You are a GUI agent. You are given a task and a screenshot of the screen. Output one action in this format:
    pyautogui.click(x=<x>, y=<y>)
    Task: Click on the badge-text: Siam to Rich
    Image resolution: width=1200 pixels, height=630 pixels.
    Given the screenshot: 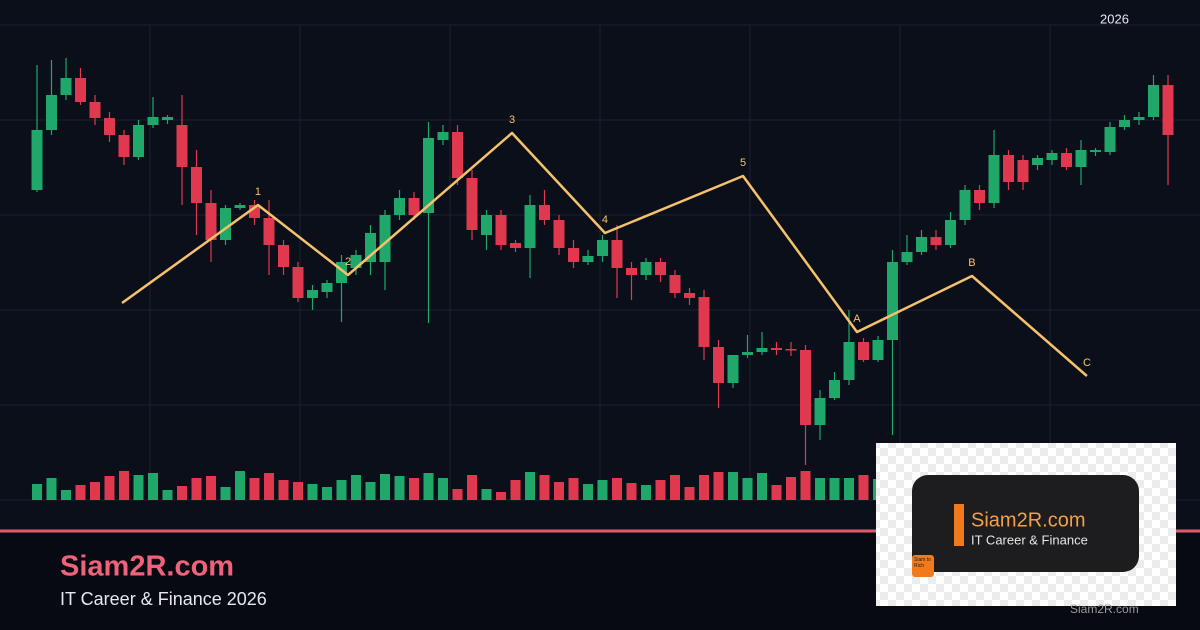 What is the action you would take?
    pyautogui.click(x=922, y=563)
    